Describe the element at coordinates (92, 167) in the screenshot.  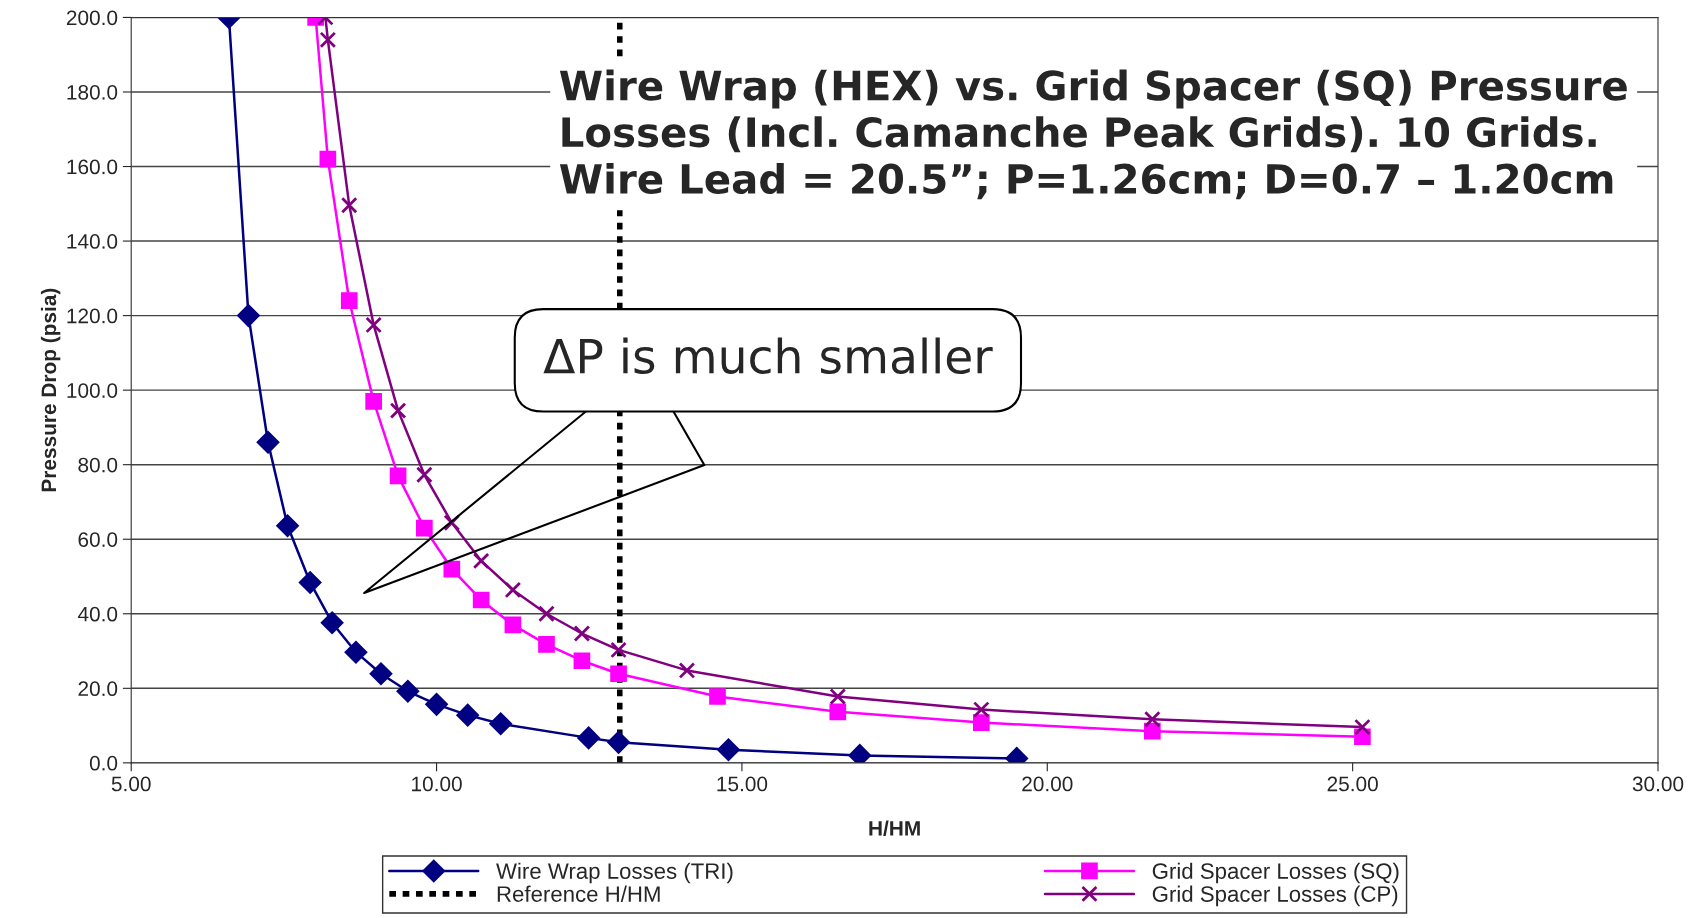
I see `y-tick-label: 160.0` at that location.